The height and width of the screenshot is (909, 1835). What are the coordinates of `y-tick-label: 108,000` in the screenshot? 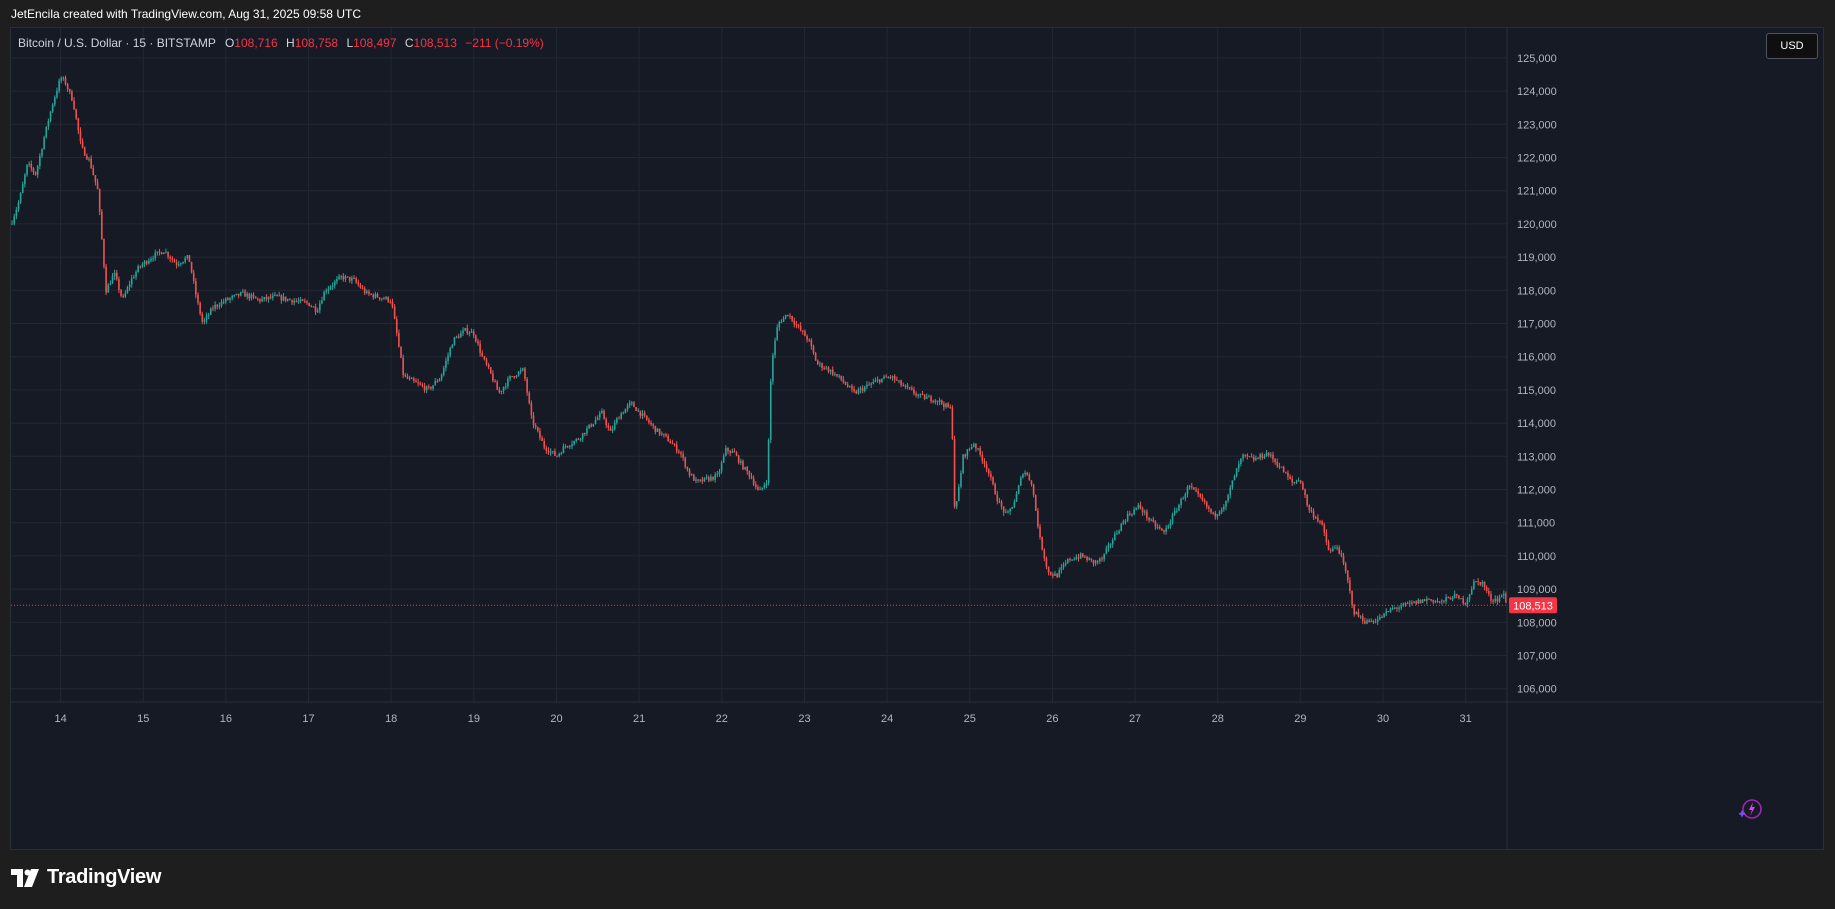 It's located at (1537, 623).